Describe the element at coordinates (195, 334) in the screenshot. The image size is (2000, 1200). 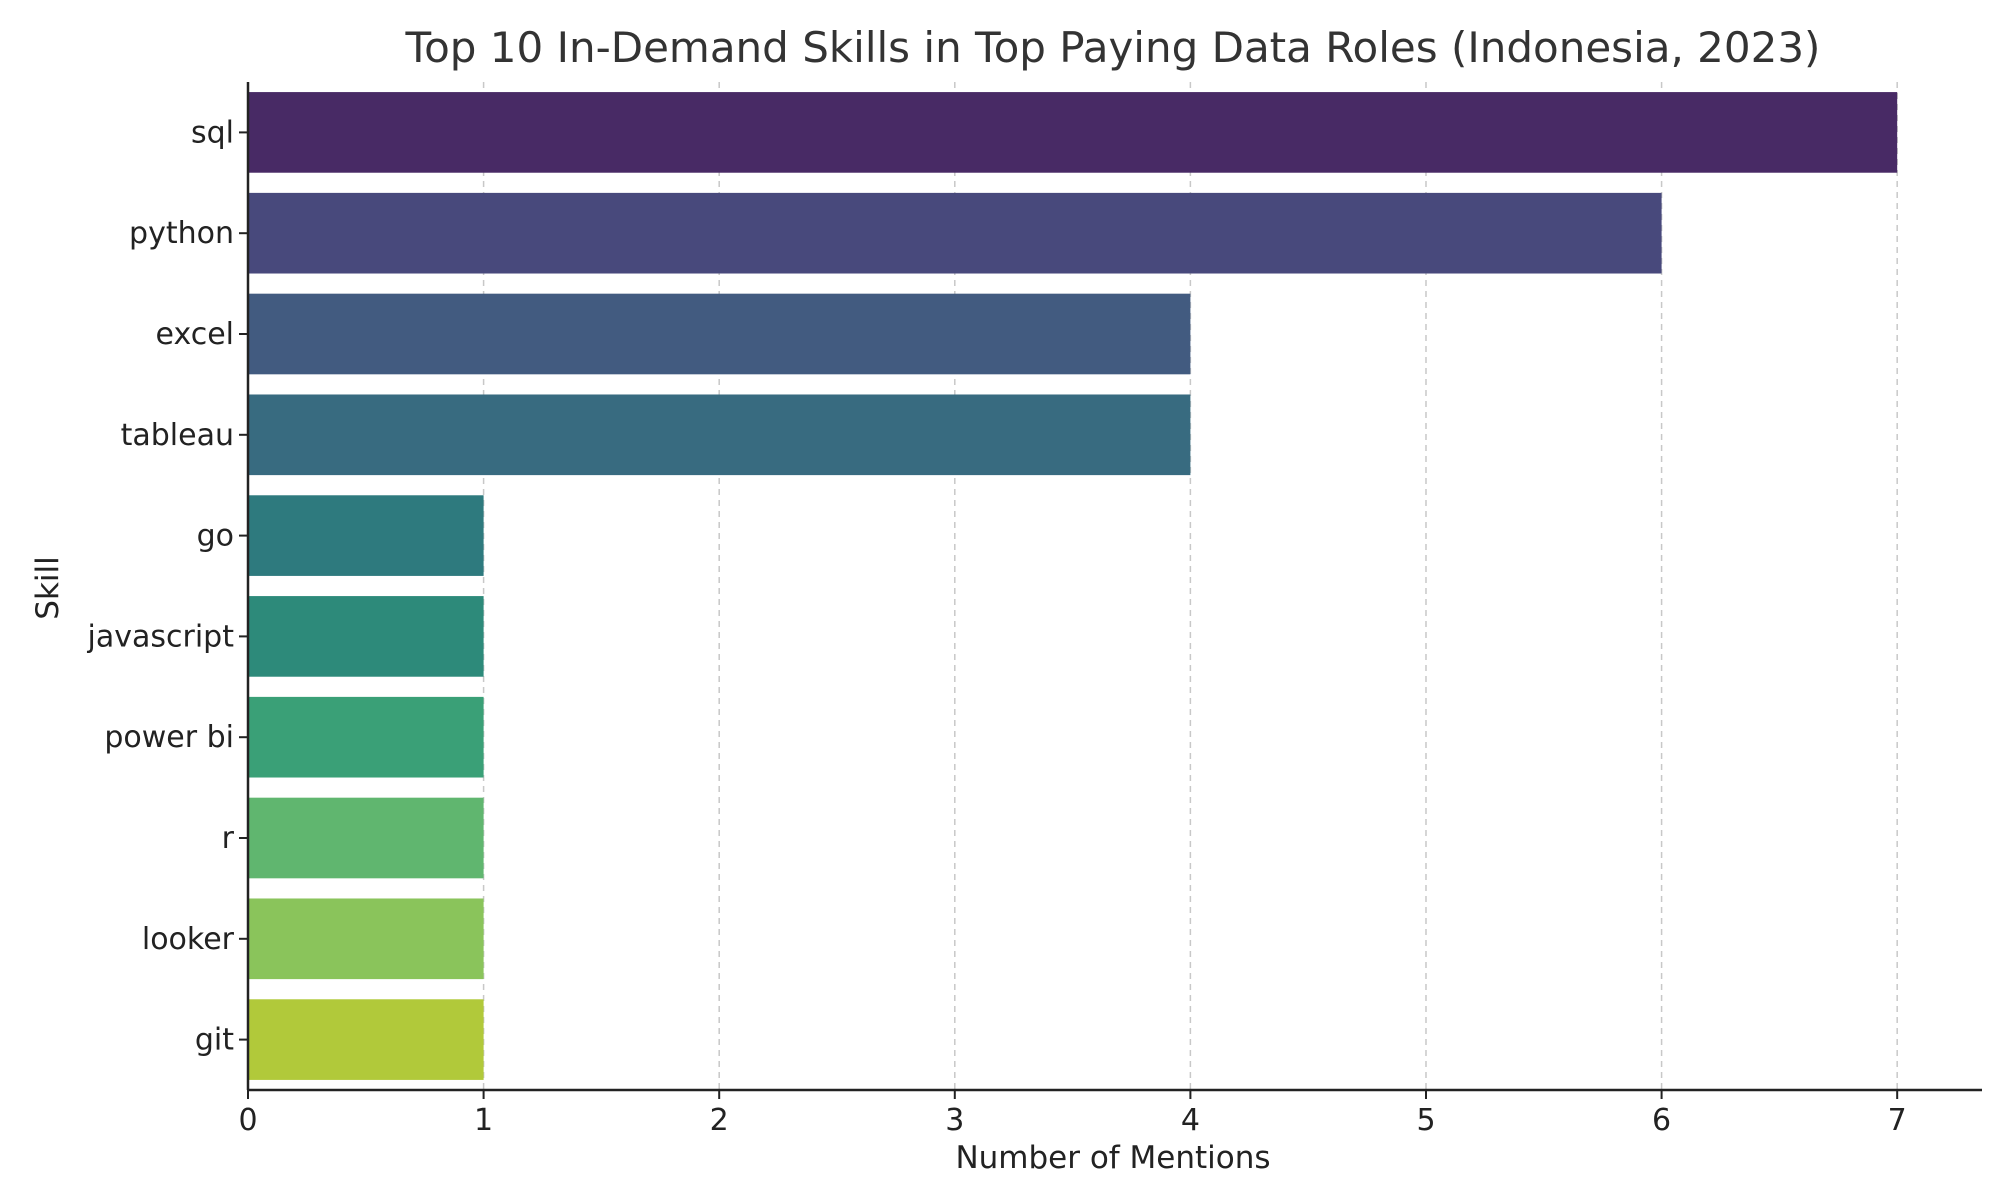
I see `y-tick-label: excel` at that location.